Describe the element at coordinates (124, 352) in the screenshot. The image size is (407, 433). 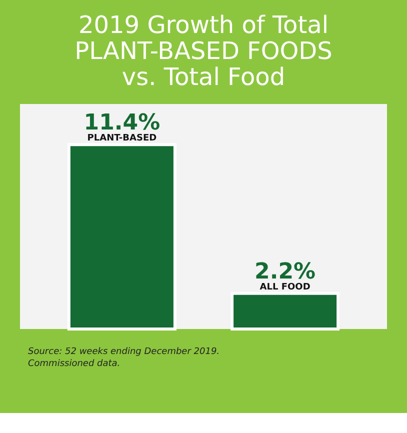
I see `source-note: Source: 52 weeks ending December 2019.` at that location.